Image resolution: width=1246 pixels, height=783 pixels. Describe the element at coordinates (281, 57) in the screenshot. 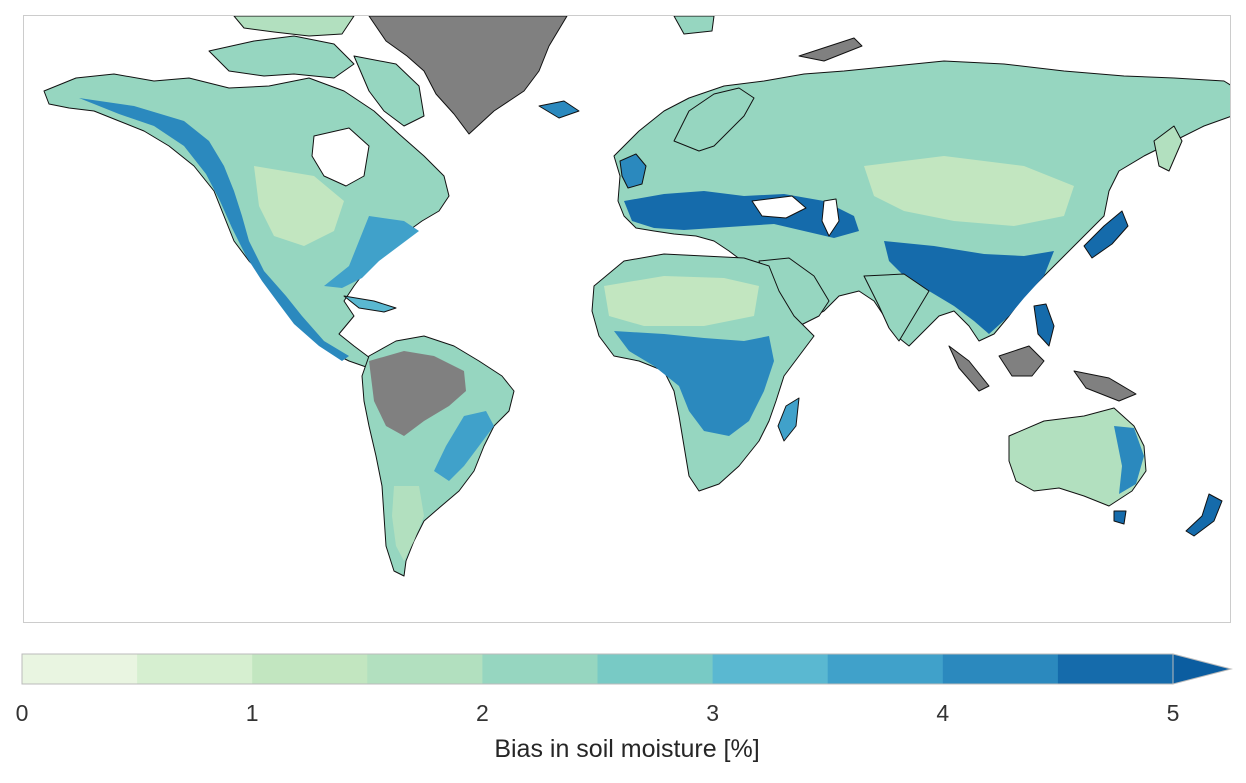

I see `arctic-islands` at that location.